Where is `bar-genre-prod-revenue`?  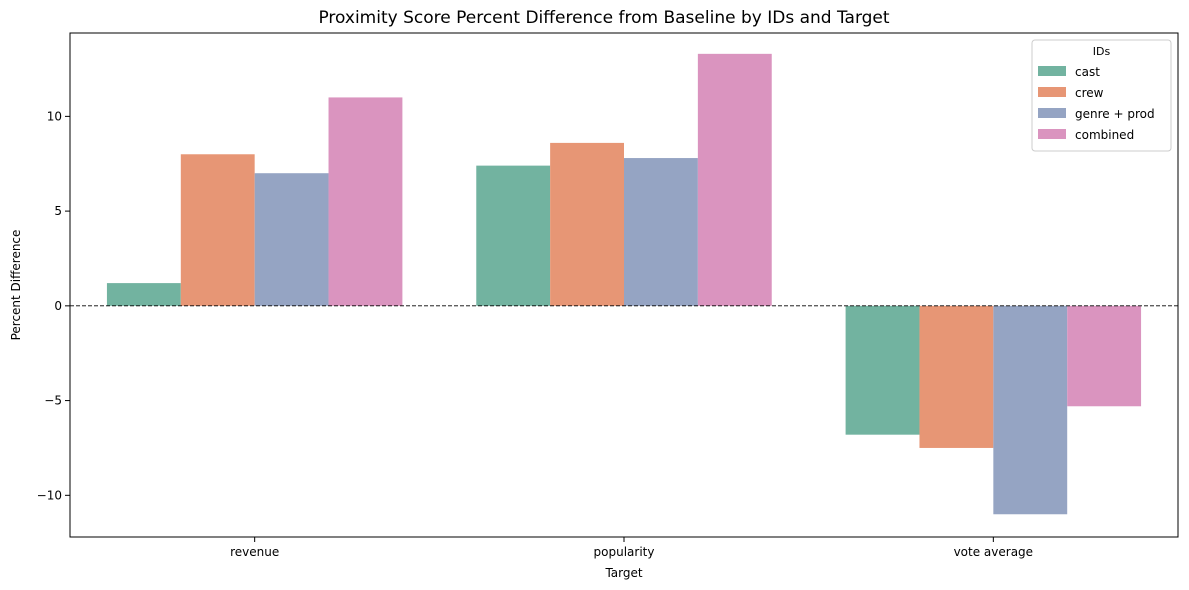
bar-genre-prod-revenue is located at coordinates (291, 239).